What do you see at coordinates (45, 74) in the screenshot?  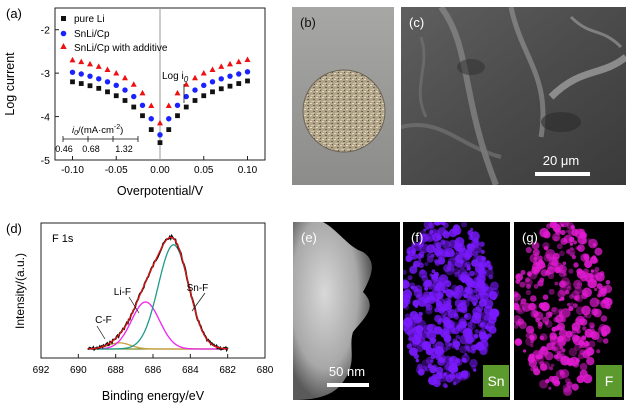 I see `y-tick-label: -3` at bounding box center [45, 74].